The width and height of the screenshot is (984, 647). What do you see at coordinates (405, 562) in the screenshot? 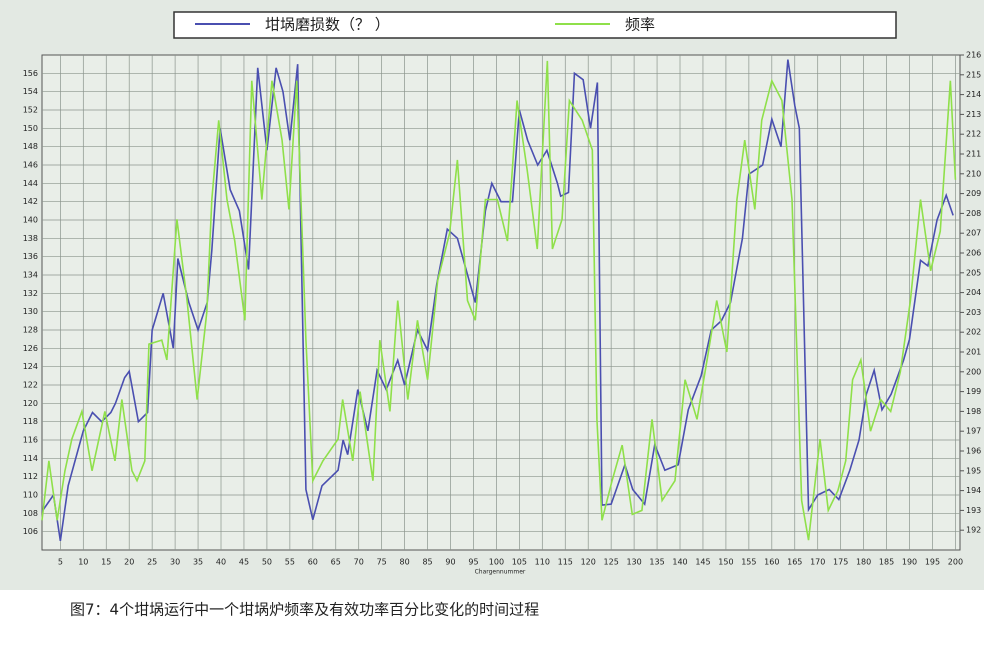
I see `x-tick-label: 80` at bounding box center [405, 562].